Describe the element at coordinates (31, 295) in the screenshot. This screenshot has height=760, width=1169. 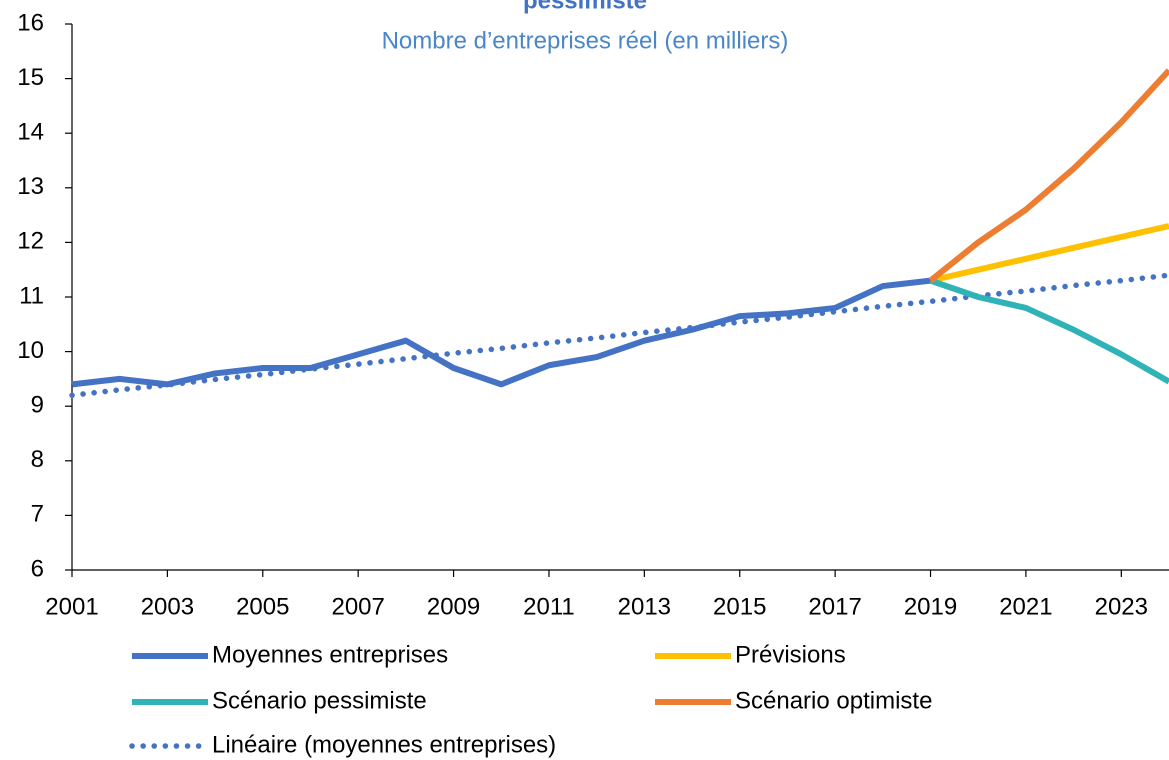
I see `y-tick-label: 11` at that location.